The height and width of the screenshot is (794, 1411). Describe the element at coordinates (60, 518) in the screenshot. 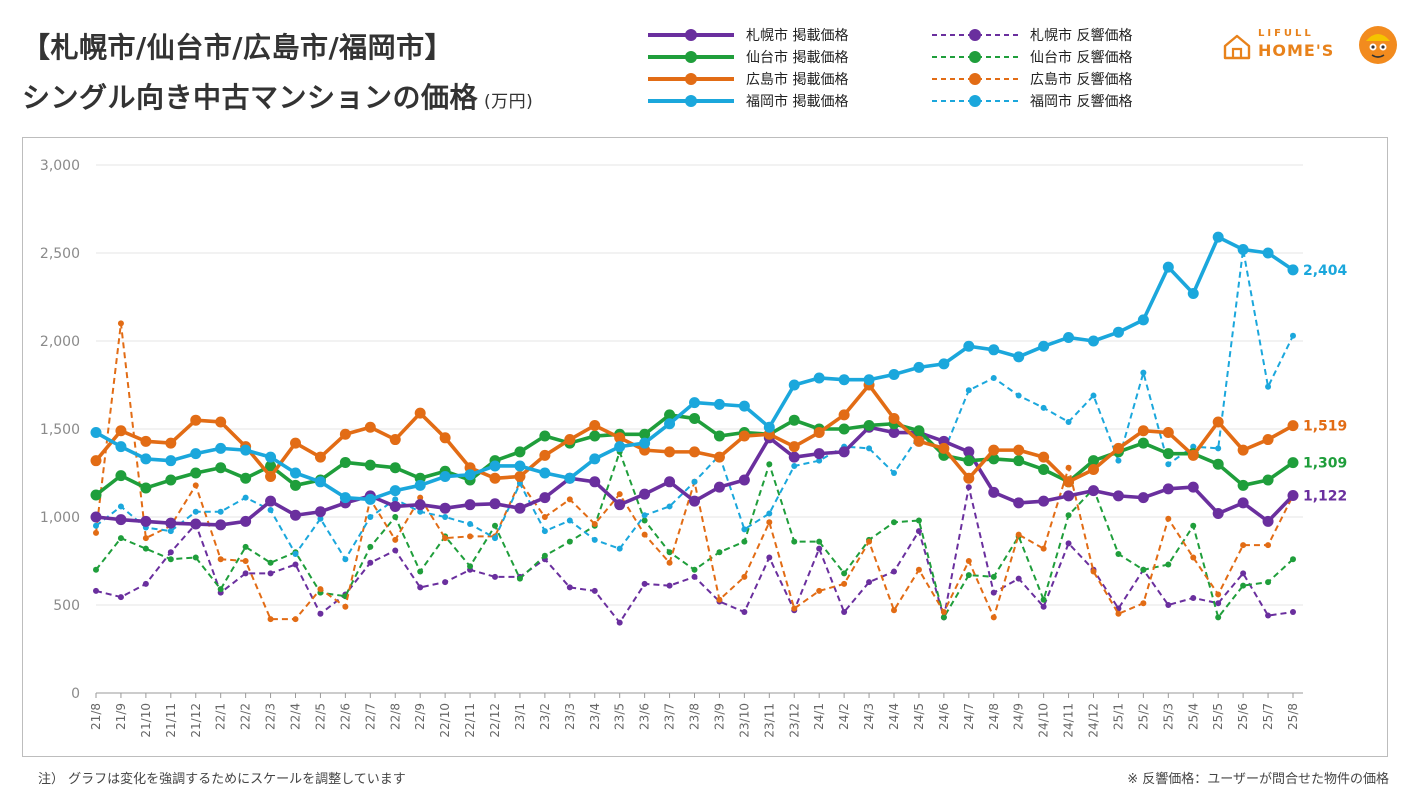

I see `y-tick-label: 1,000` at that location.